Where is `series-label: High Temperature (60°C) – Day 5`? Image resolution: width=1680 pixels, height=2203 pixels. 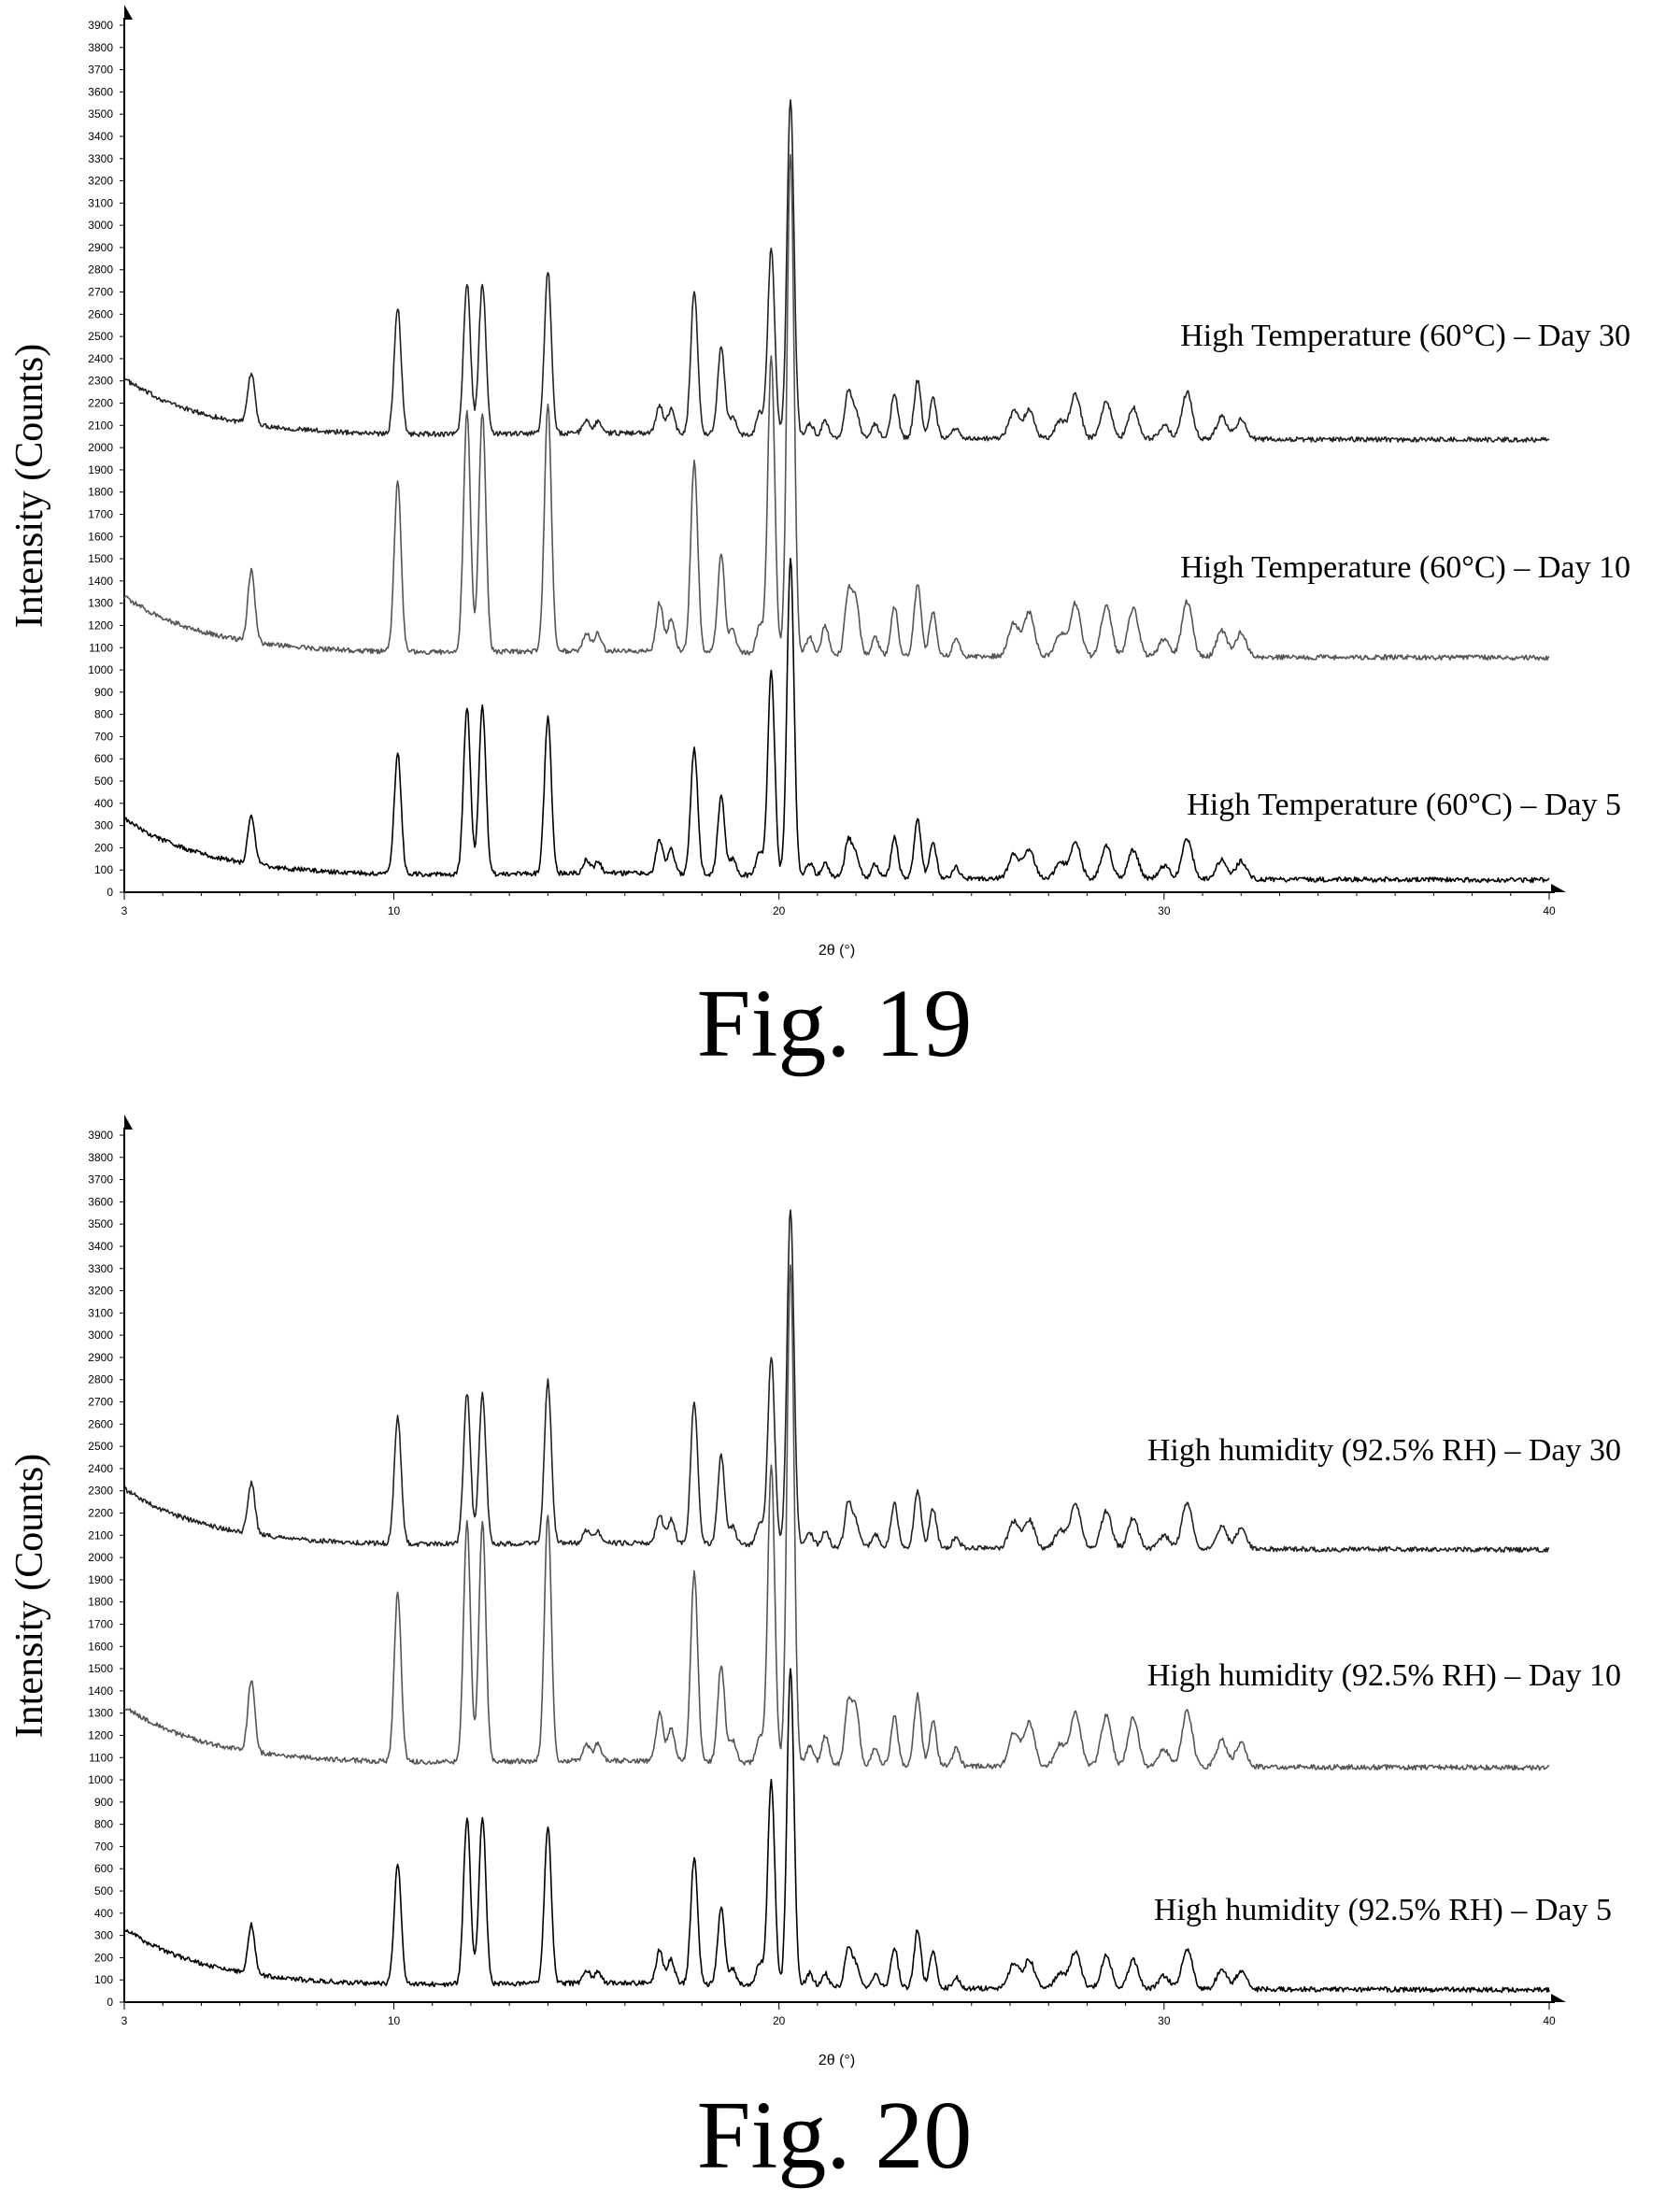
series-label: High Temperature (60°C) – Day 5 is located at coordinates (1404, 805).